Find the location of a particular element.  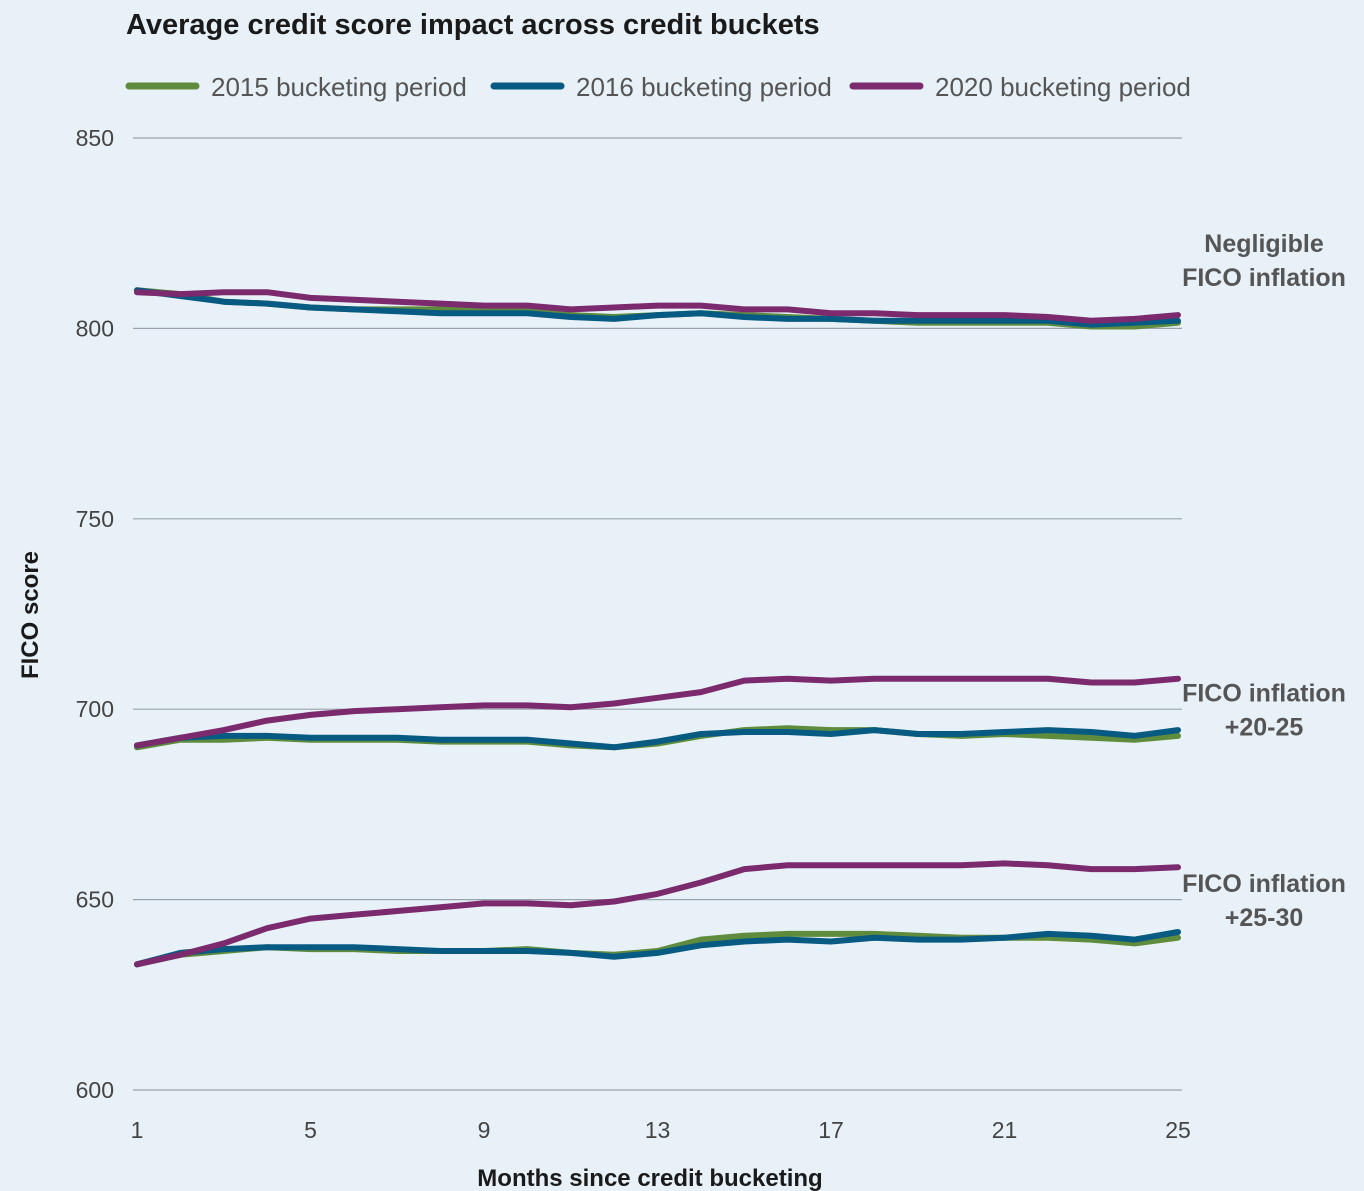

x-tick-17: 17 is located at coordinates (831, 1130).